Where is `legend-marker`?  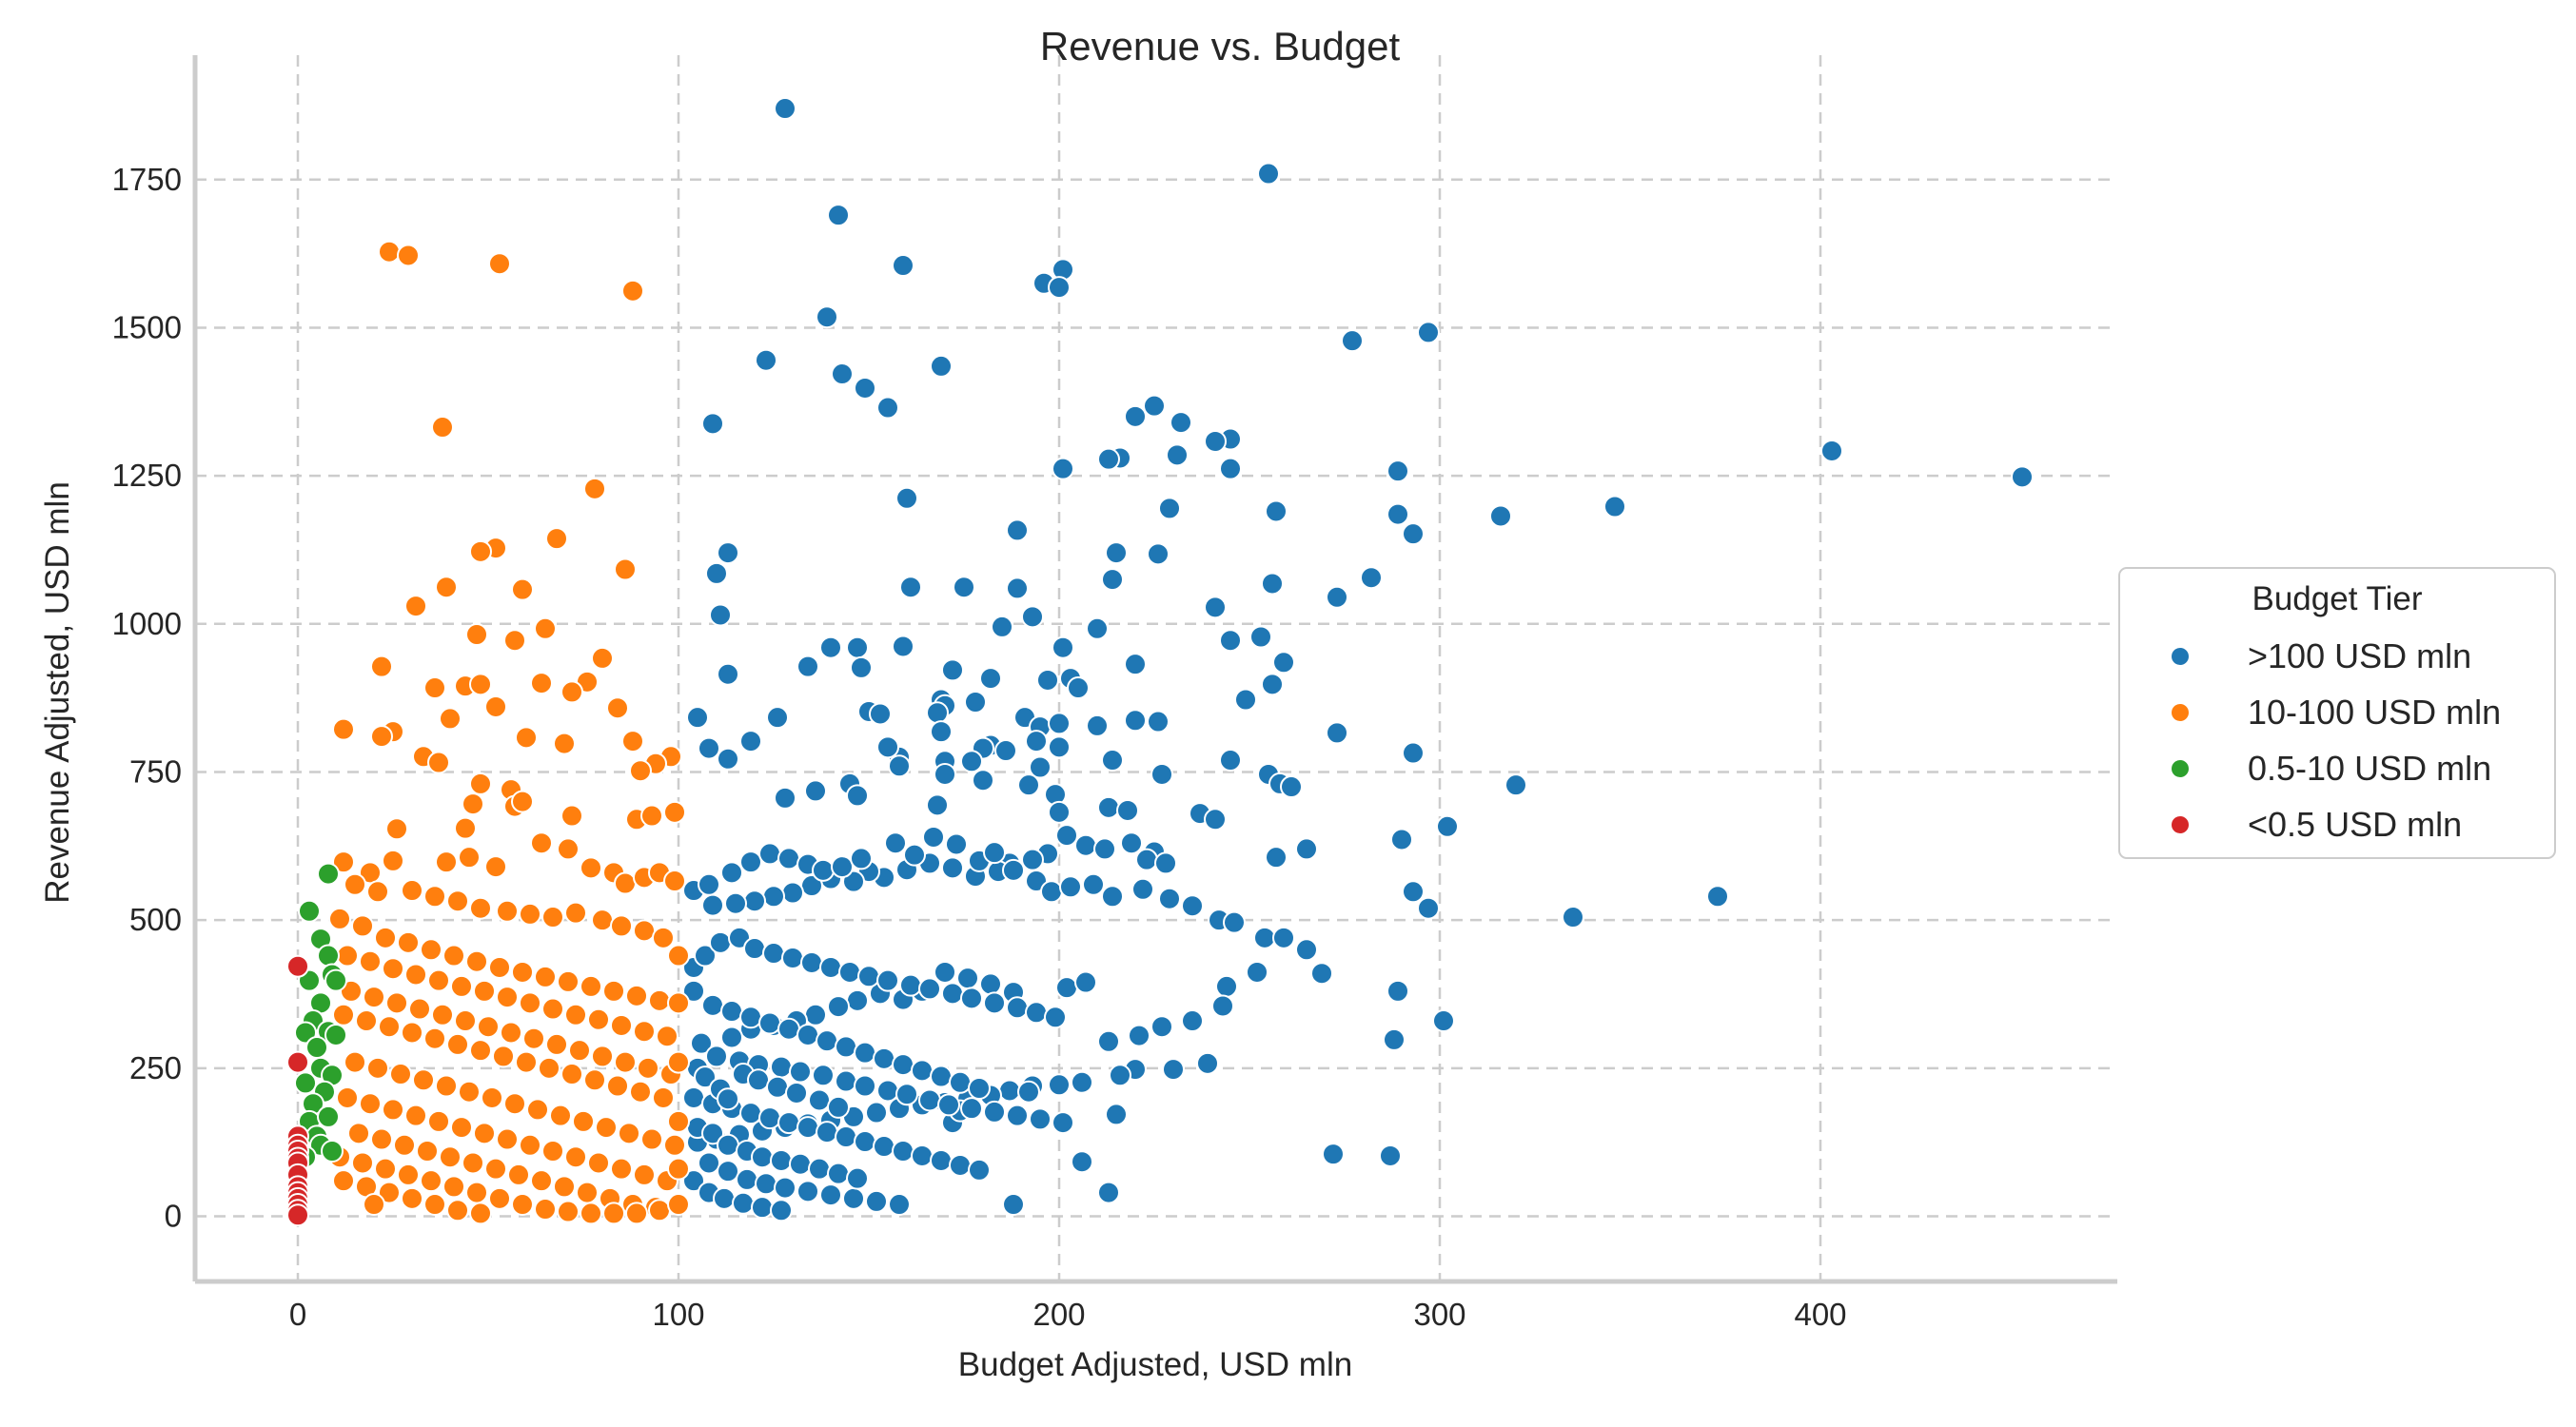 legend-marker is located at coordinates (2180, 656).